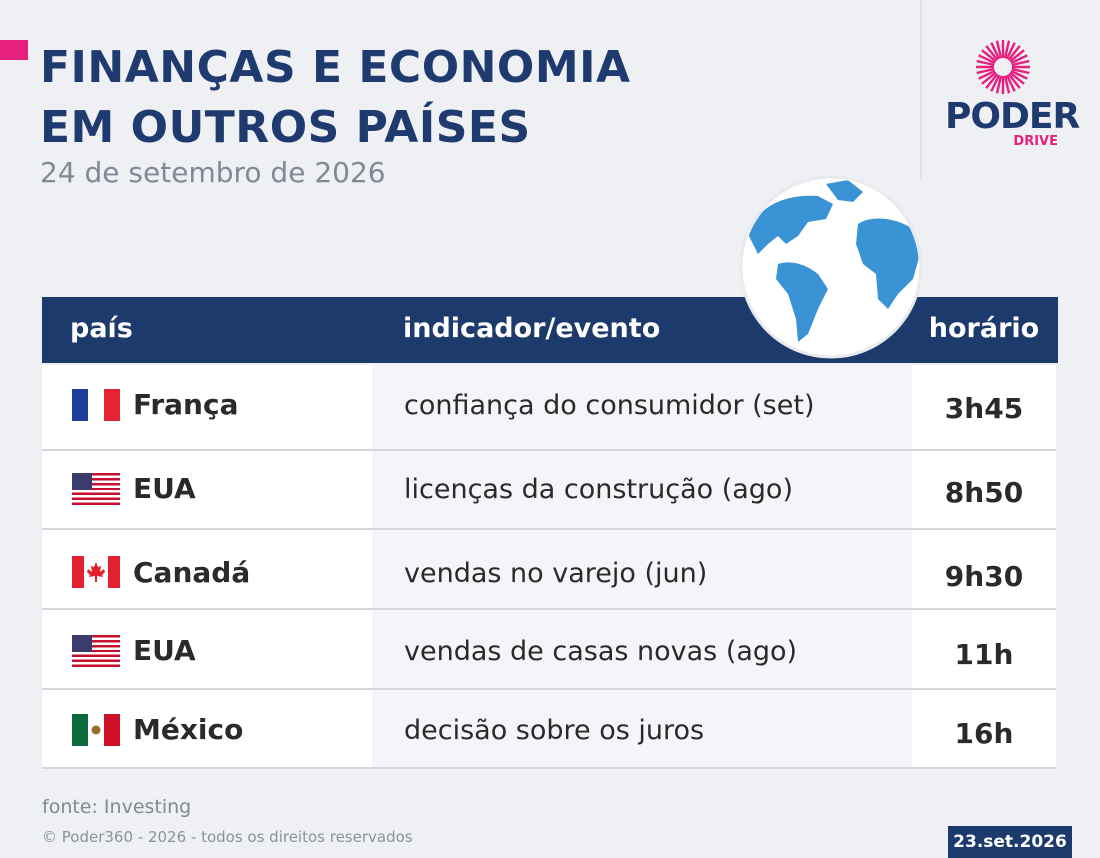  Describe the element at coordinates (598, 489) in the screenshot. I see `indicator: licenças da construção (ago)` at that location.